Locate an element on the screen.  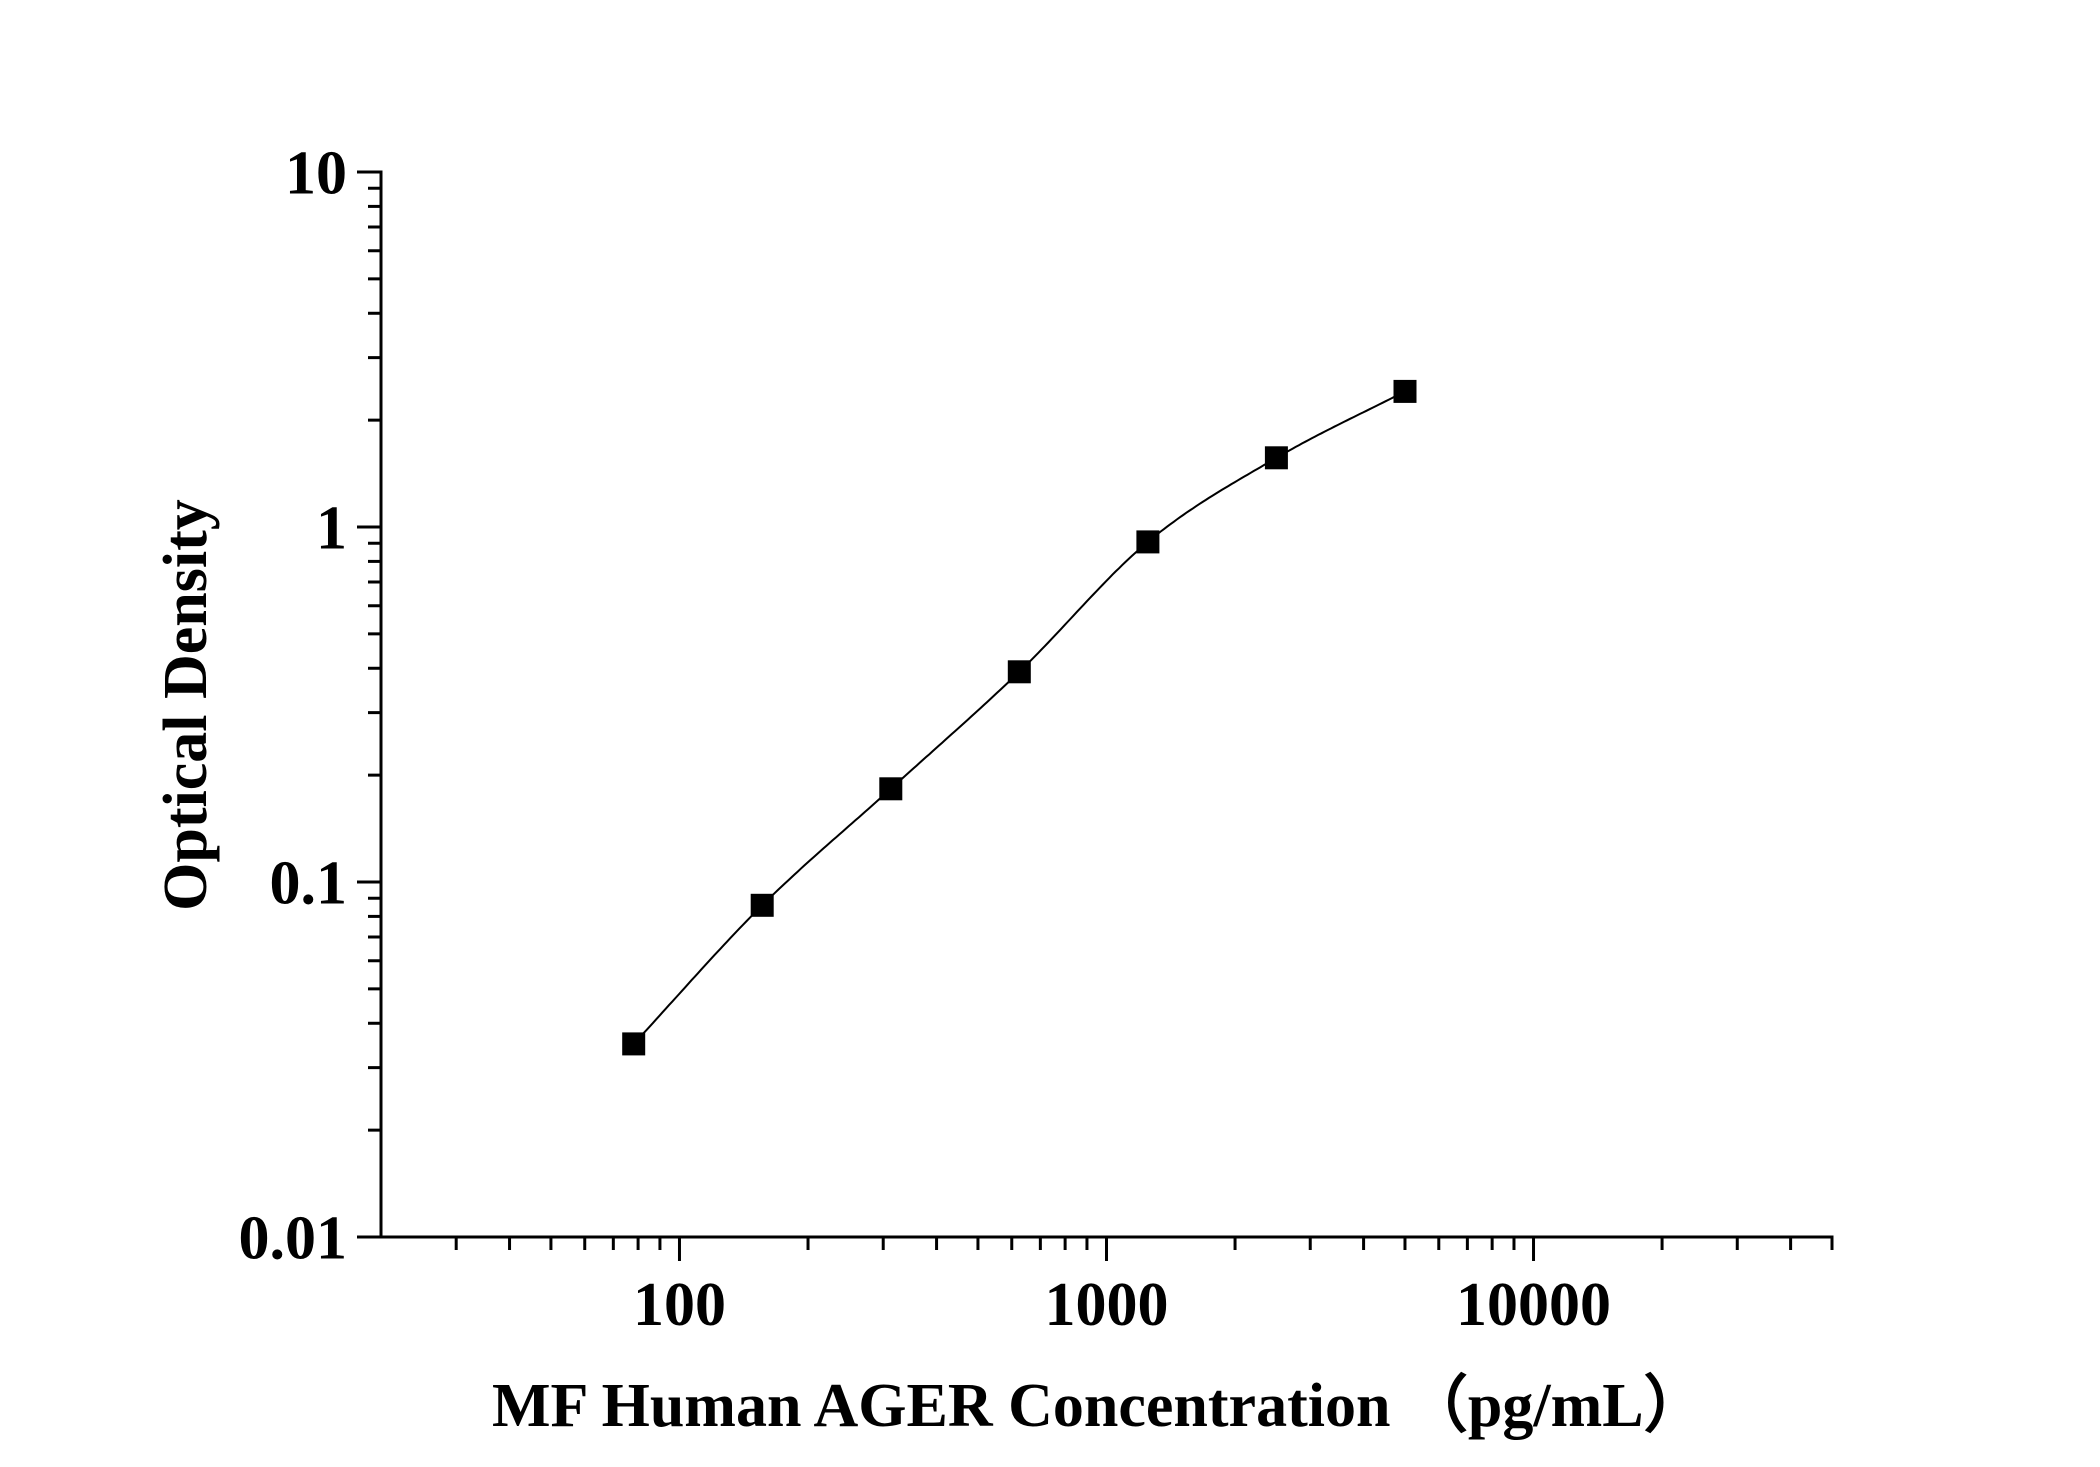
x-tick-labels: 100 1000 10000 is located at coordinates (1122, 1305).